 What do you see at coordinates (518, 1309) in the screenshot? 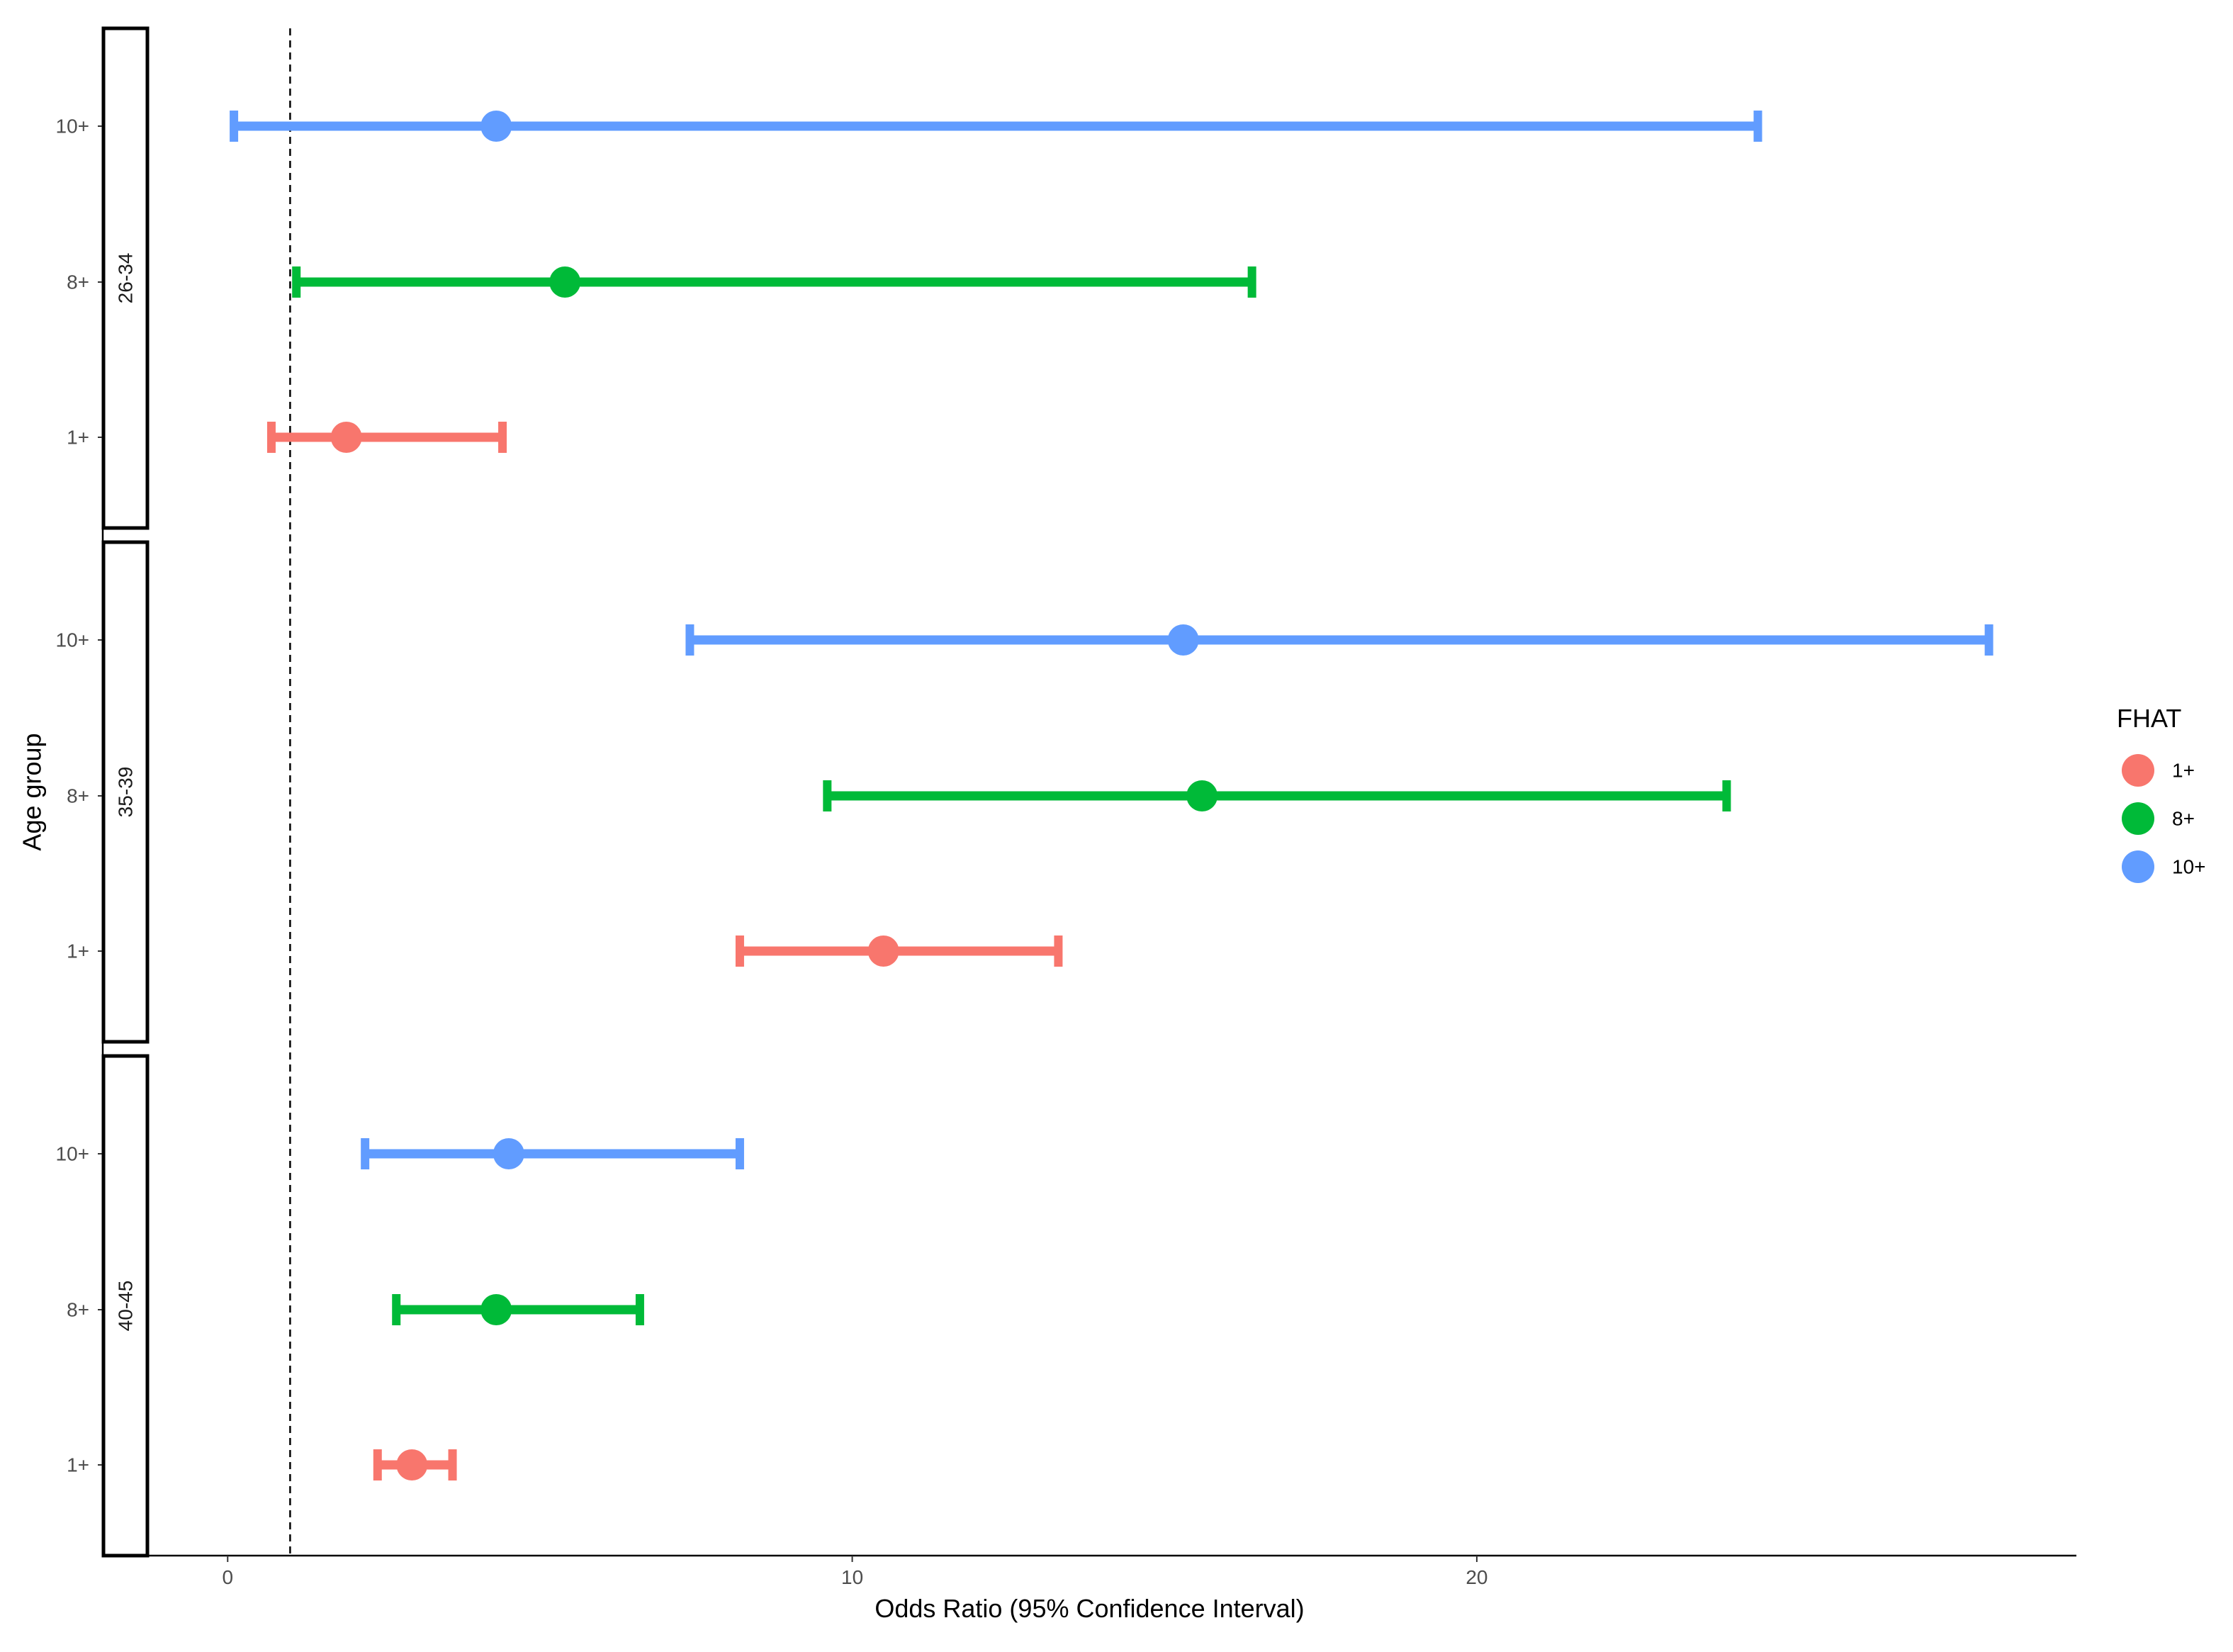
I see `error-bar-40-45-8+` at bounding box center [518, 1309].